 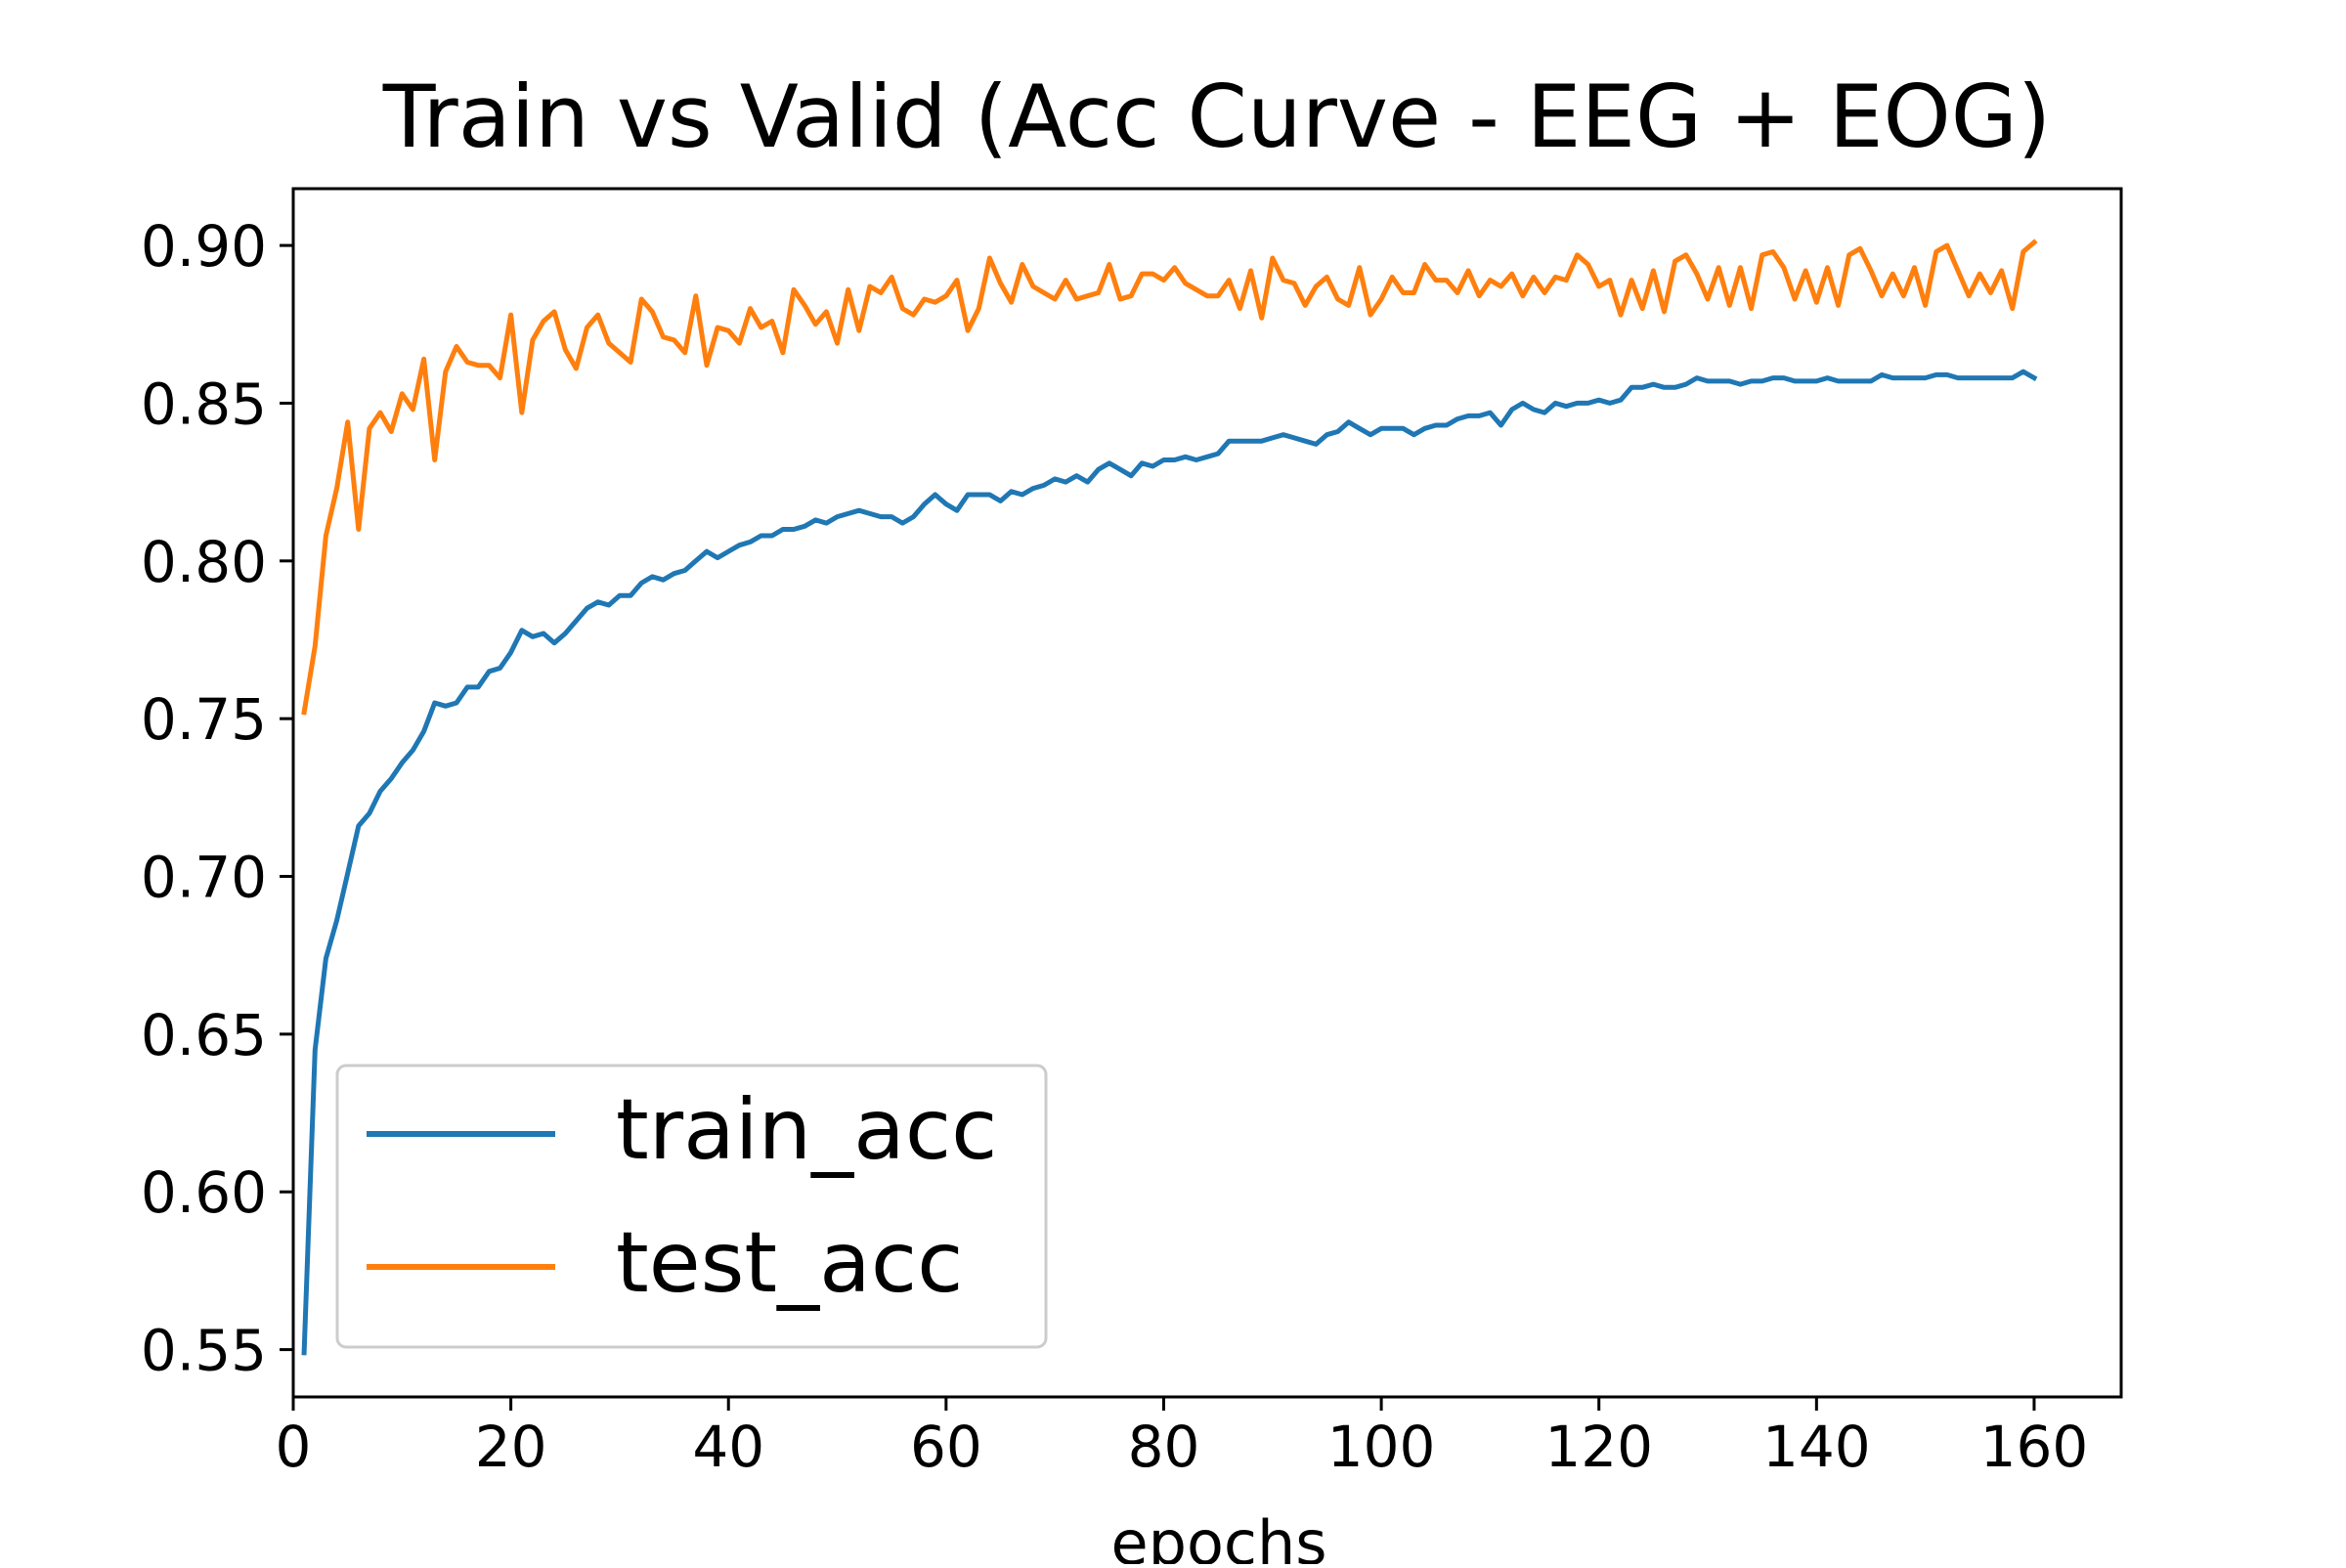 What do you see at coordinates (294, 1447) in the screenshot?
I see `x-tick-label: 0` at bounding box center [294, 1447].